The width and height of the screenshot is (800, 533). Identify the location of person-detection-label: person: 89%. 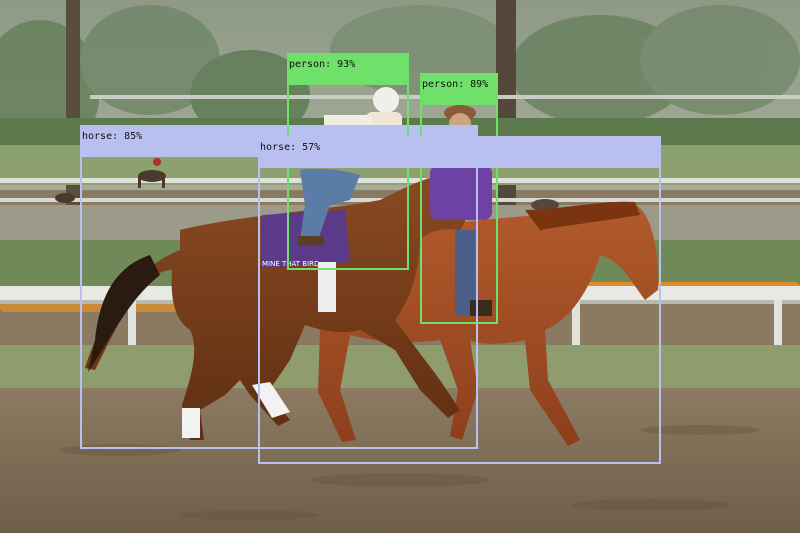
(459, 89).